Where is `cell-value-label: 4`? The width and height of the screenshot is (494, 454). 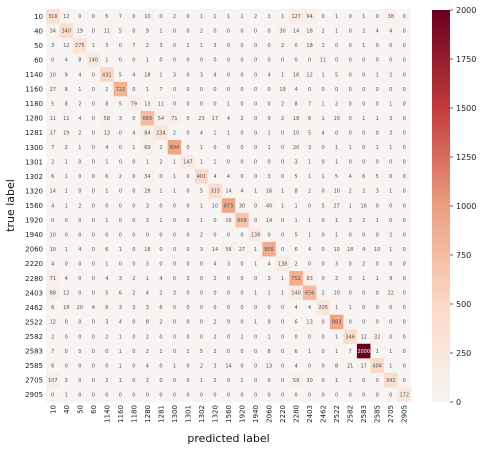 cell-value-label: 4 is located at coordinates (295, 308).